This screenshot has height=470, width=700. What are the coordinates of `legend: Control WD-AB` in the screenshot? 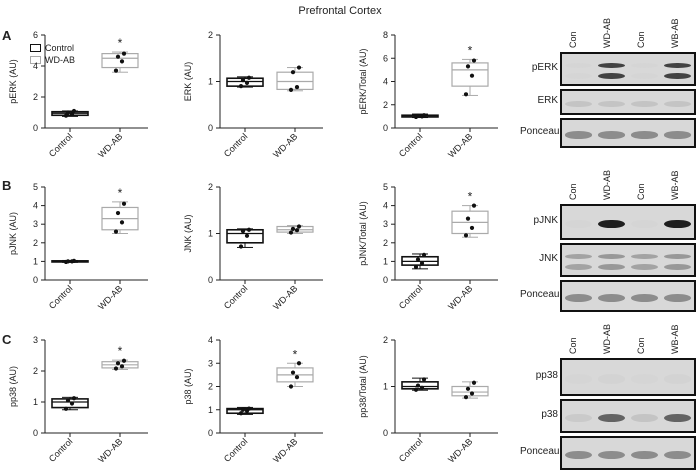 It's located at (52, 54).